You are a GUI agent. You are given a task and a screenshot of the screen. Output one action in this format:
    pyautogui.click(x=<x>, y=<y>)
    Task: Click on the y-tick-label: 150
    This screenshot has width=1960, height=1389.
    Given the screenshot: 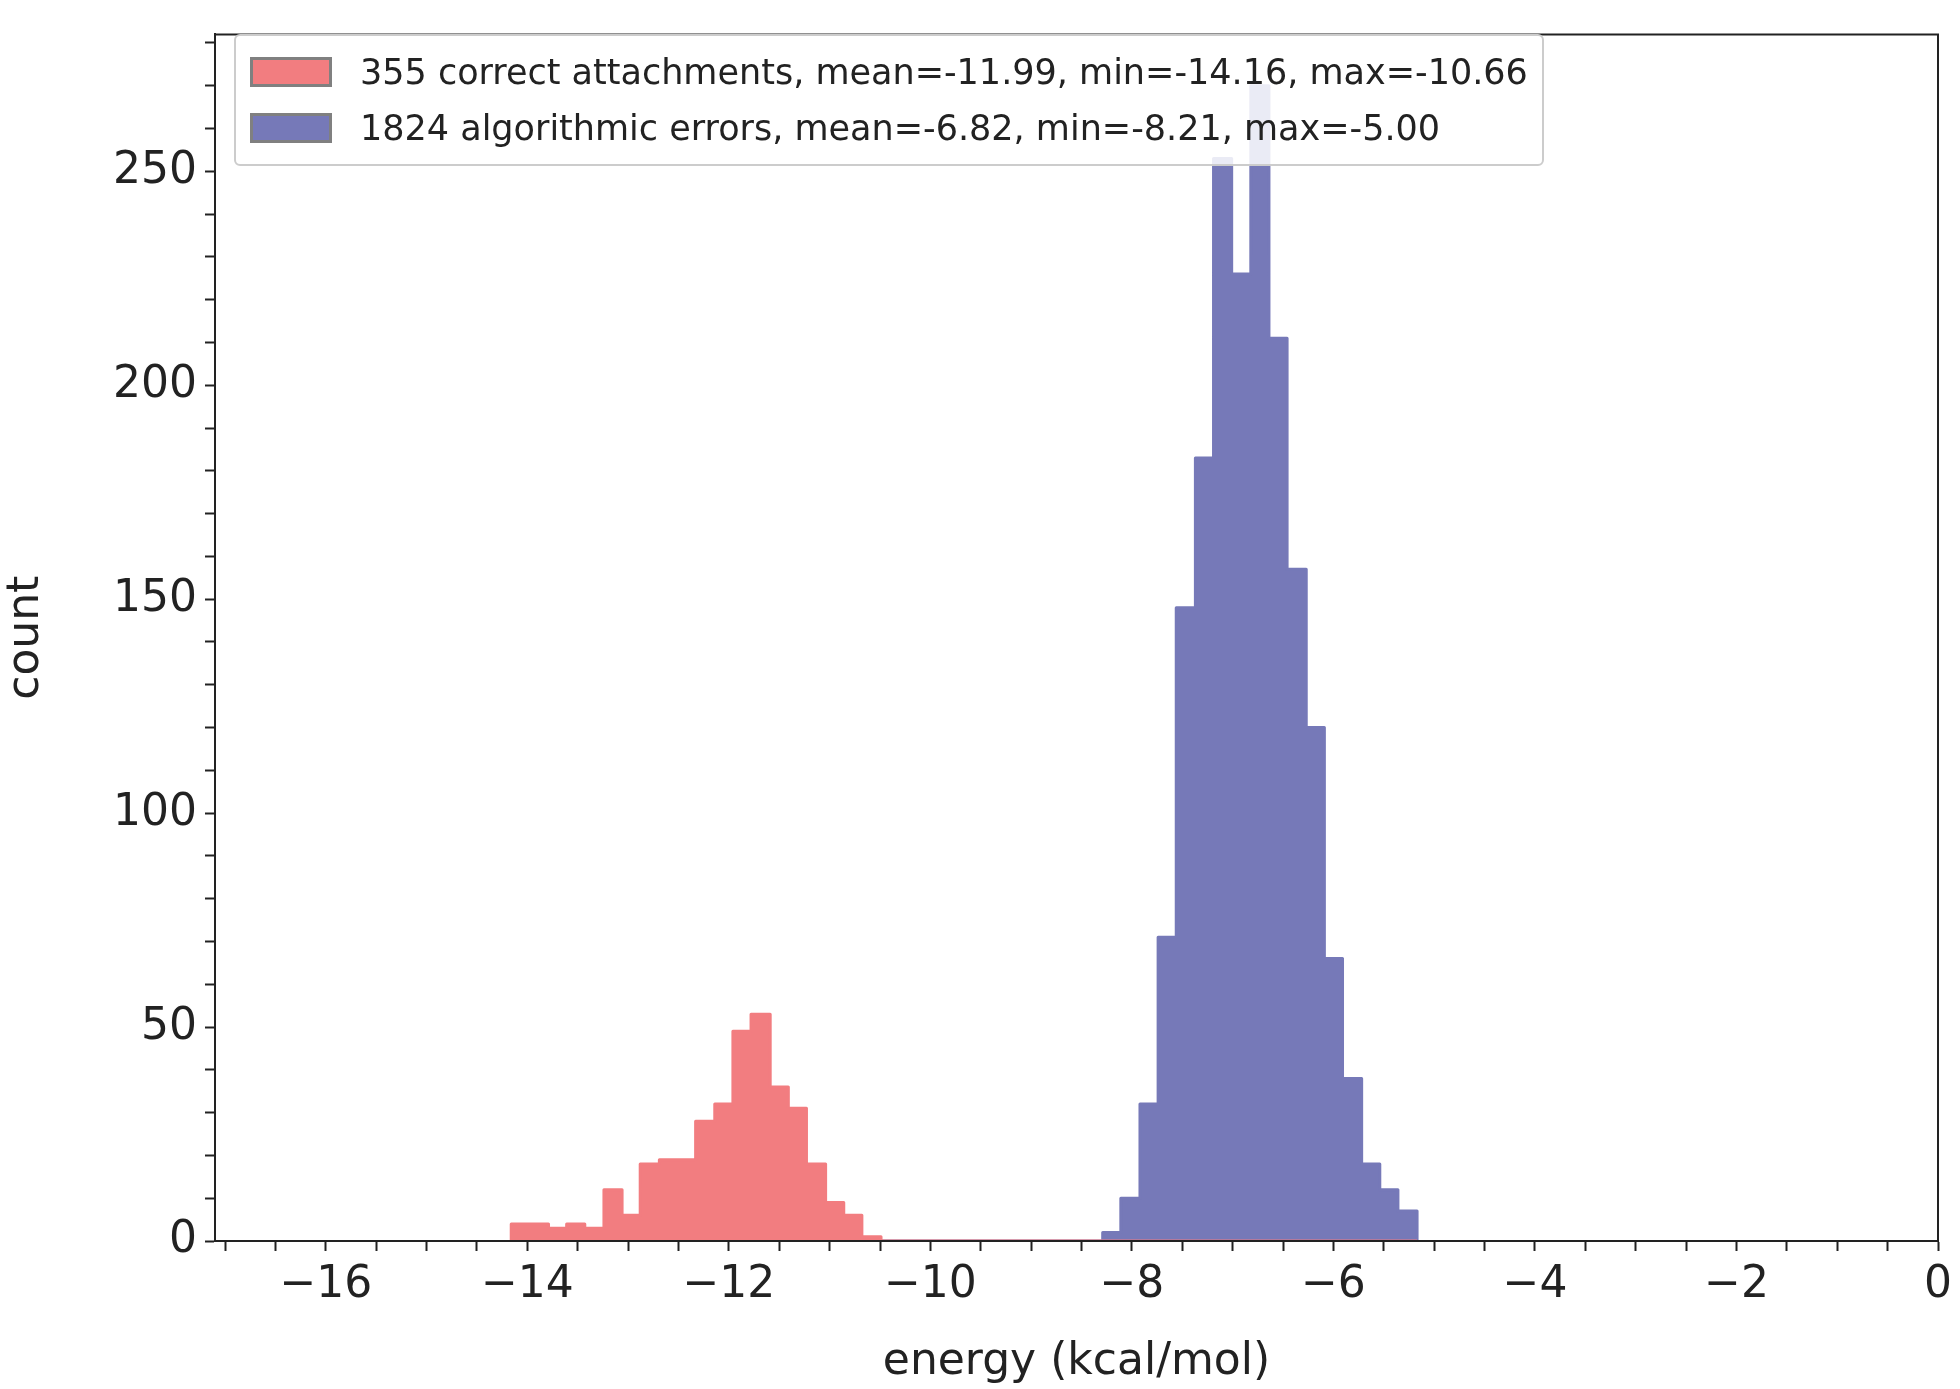 What is the action you would take?
    pyautogui.click(x=155, y=595)
    